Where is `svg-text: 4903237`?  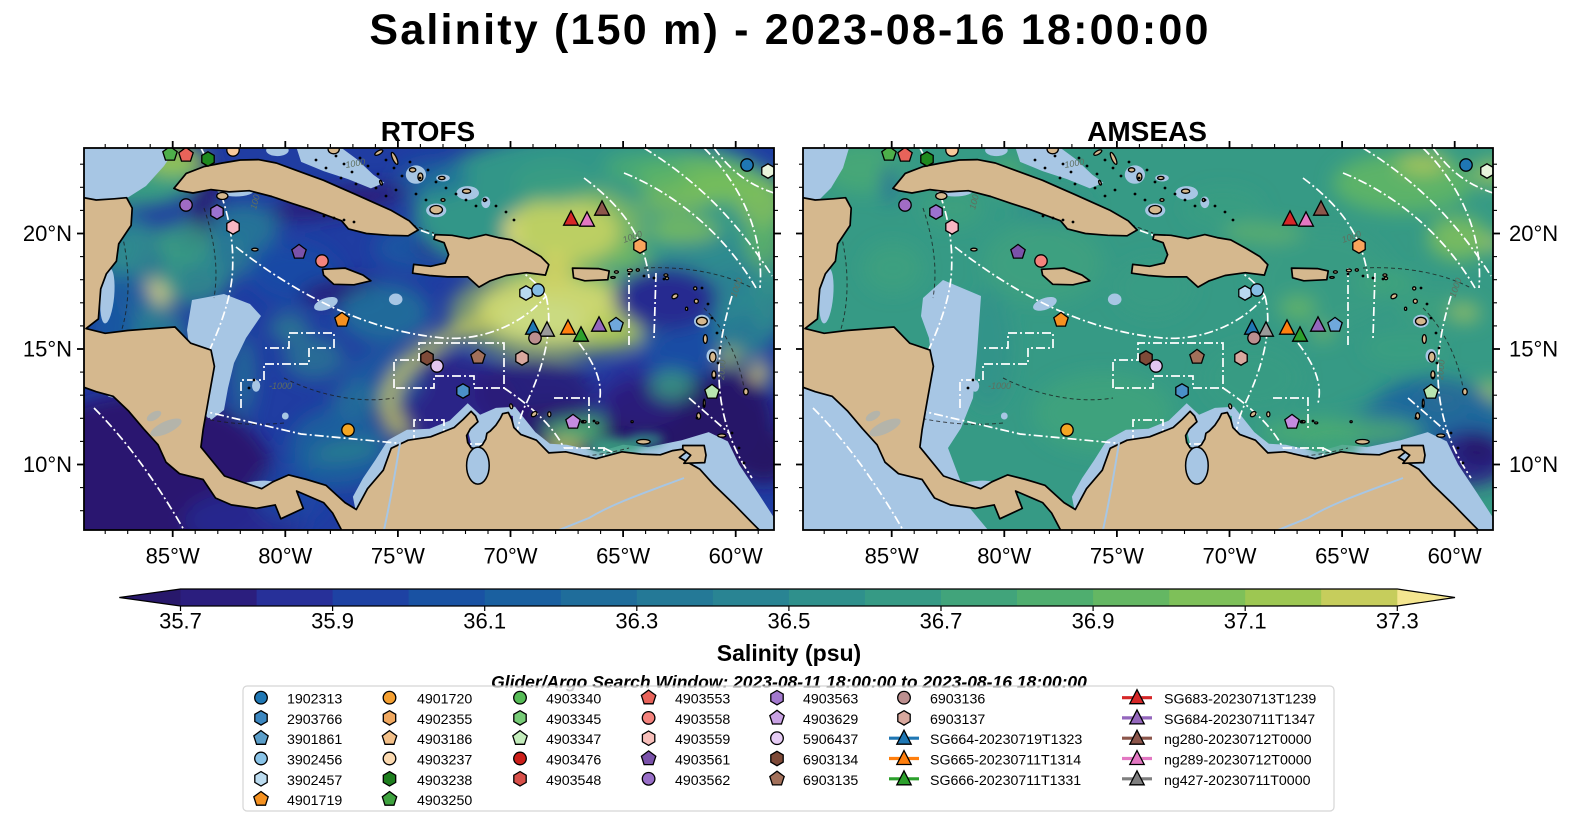
svg-text: 4903237 is located at coordinates (444, 761).